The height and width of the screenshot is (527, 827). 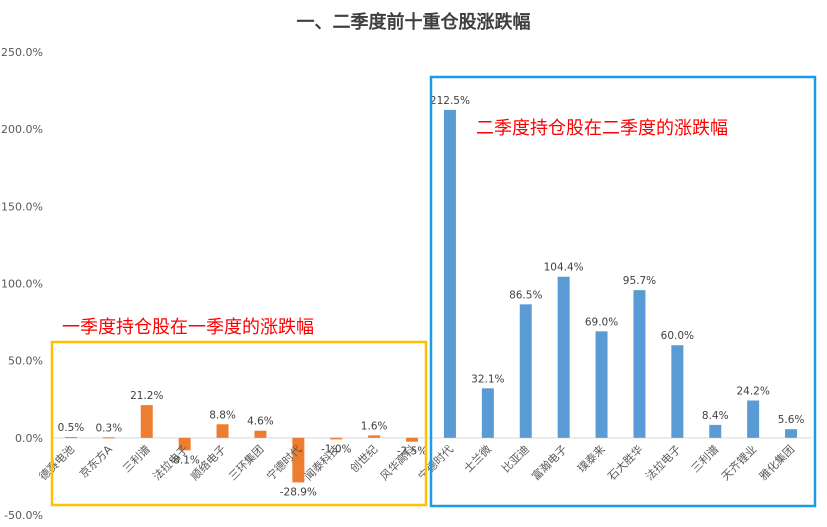 What do you see at coordinates (752, 391) in the screenshot?
I see `data-label: 24.2%` at bounding box center [752, 391].